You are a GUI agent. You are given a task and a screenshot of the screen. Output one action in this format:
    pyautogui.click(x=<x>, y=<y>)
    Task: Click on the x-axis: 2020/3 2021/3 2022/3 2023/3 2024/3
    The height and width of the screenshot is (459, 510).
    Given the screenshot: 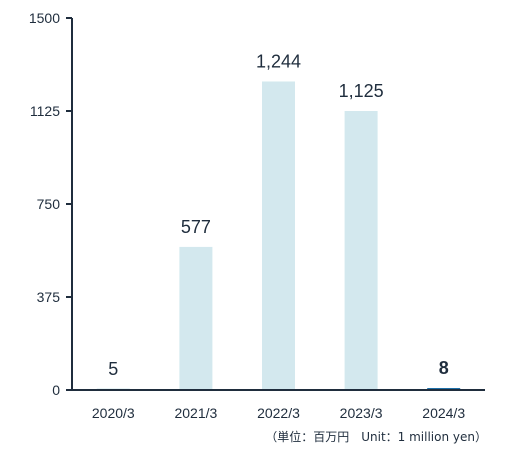 What is the action you would take?
    pyautogui.click(x=278, y=405)
    